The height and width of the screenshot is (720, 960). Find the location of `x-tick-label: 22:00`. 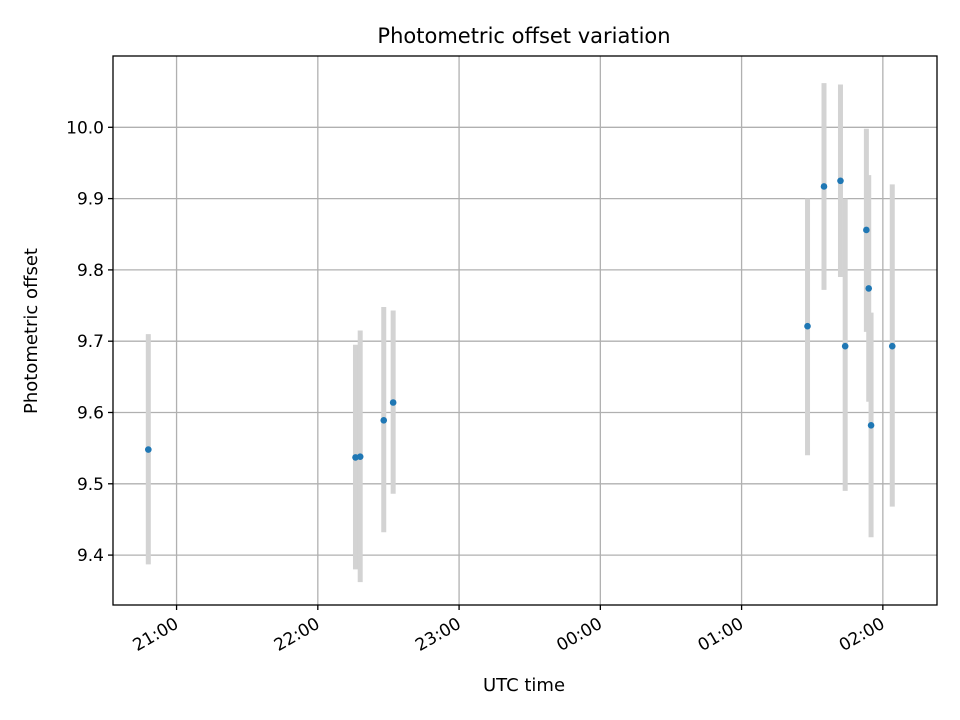

x-tick-label: 22:00 is located at coordinates (297, 635).